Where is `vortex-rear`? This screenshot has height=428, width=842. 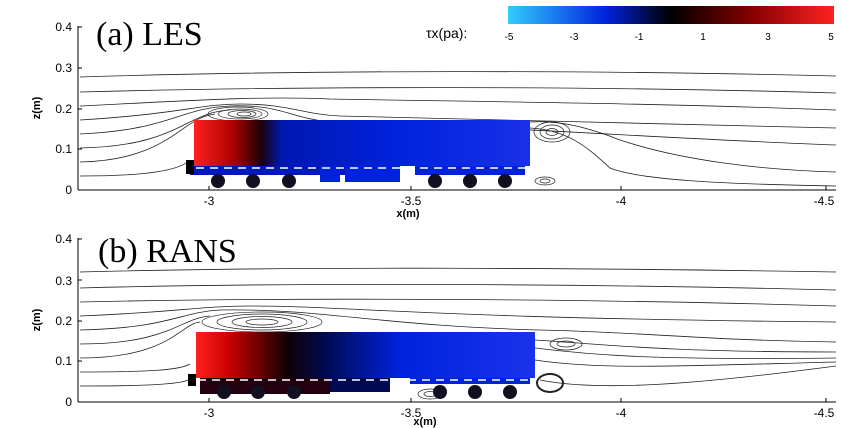
vortex-rear is located at coordinates (552, 153).